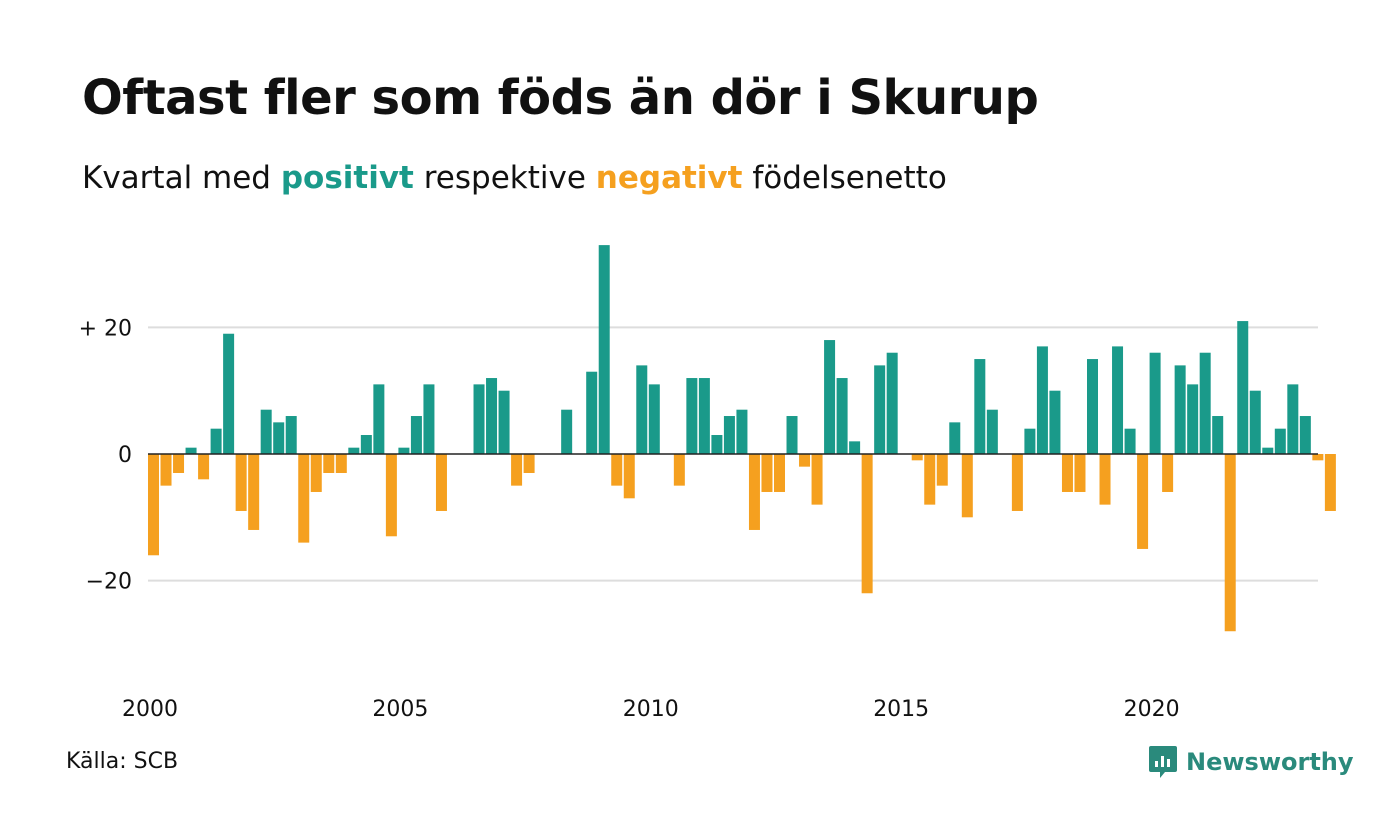 The width and height of the screenshot is (1400, 840). I want to click on subtitle-positive-word: positivt, so click(347, 178).